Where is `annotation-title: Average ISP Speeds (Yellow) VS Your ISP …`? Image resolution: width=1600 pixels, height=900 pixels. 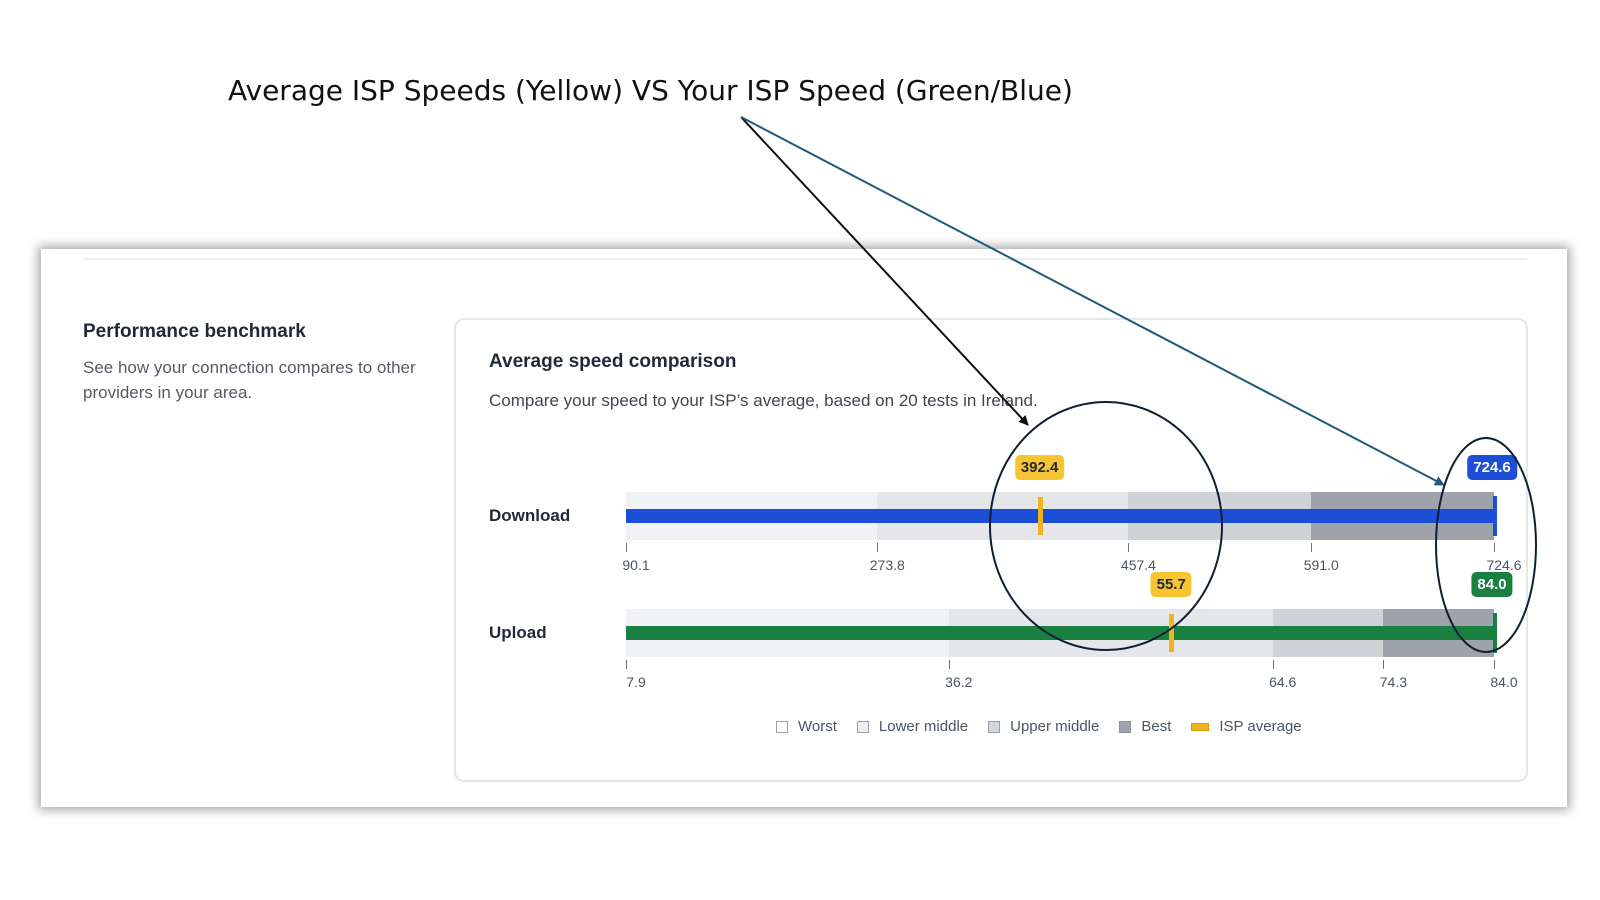
annotation-title: Average ISP Speeds (Yellow) VS Your ISP … is located at coordinates (650, 90).